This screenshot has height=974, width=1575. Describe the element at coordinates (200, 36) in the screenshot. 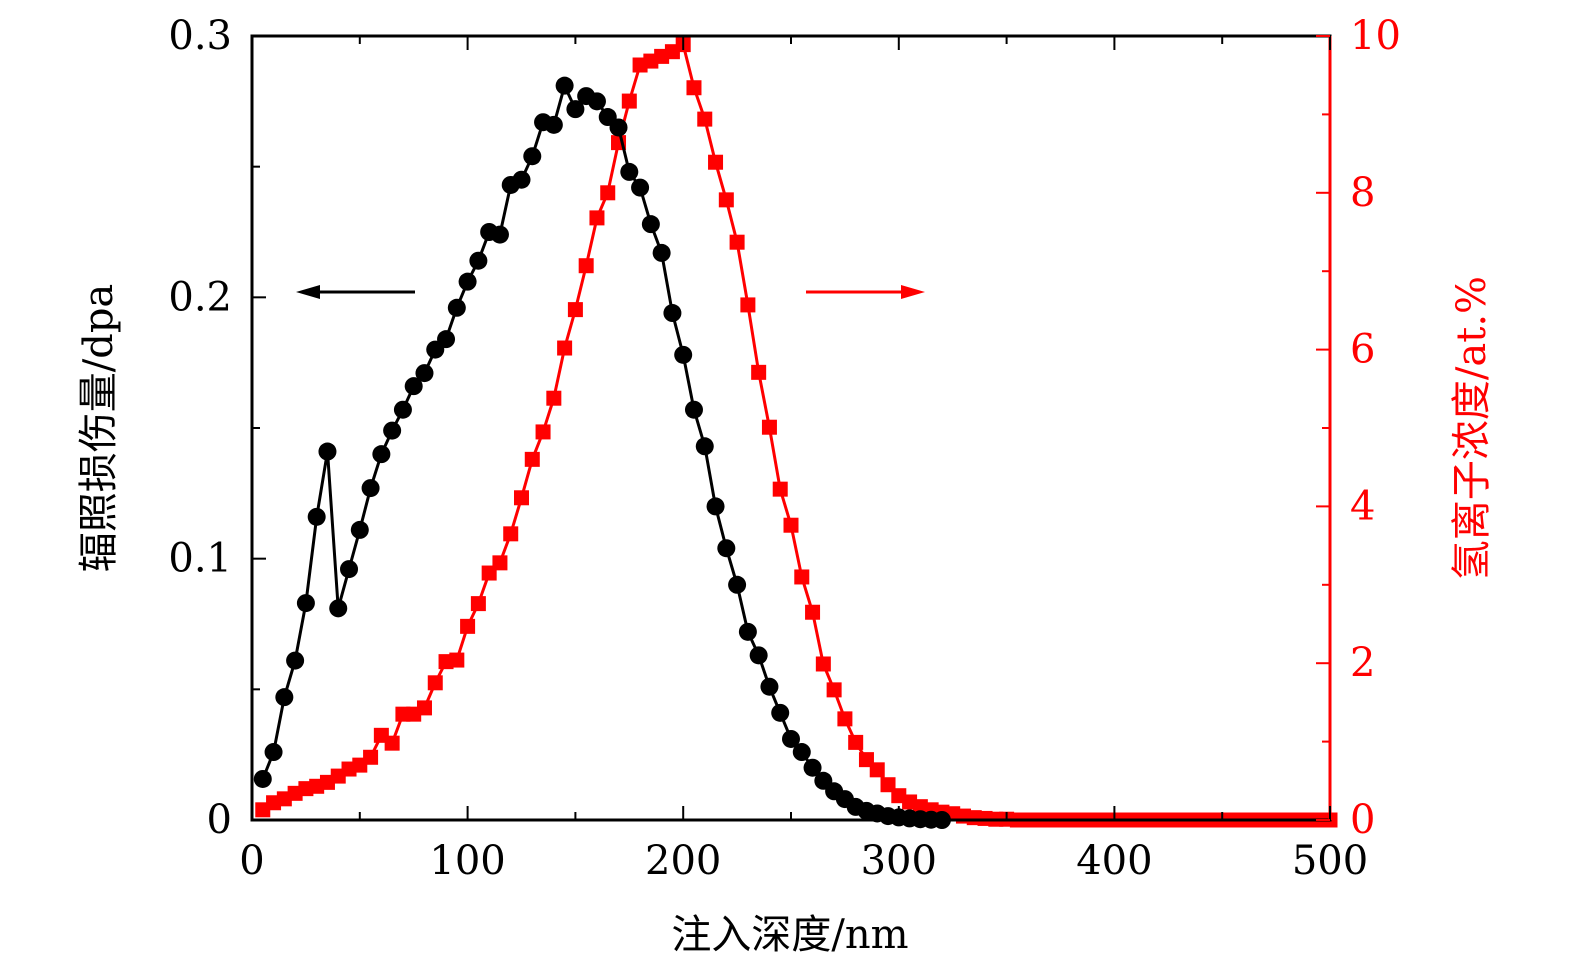

I see `y-left-tick-label: 0.3` at that location.